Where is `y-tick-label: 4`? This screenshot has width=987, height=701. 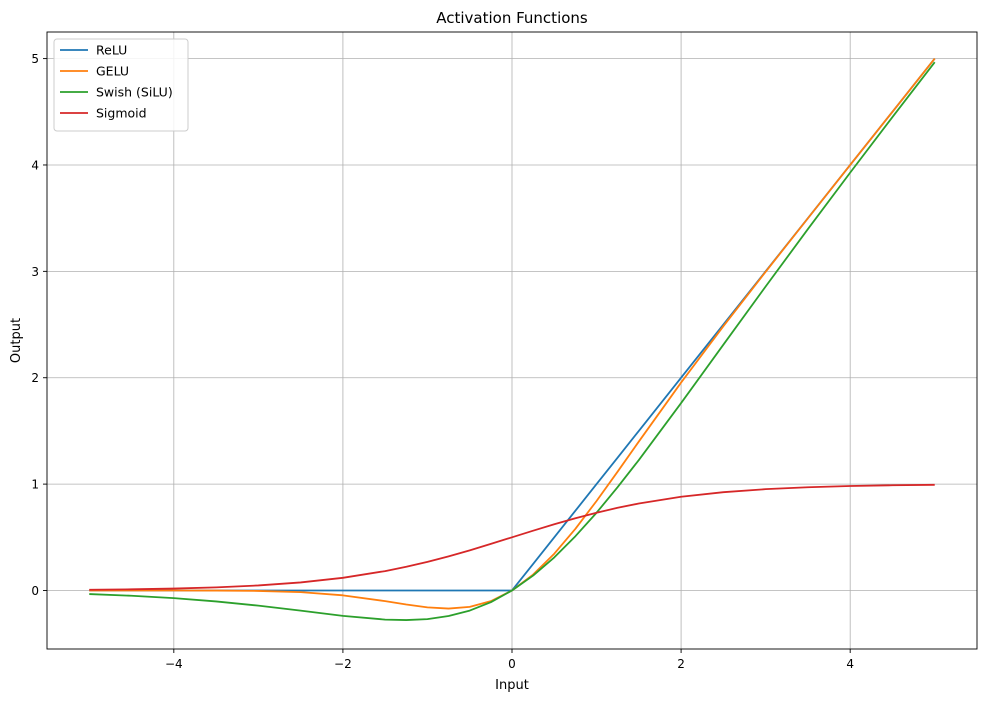
y-tick-label: 4 is located at coordinates (35, 165).